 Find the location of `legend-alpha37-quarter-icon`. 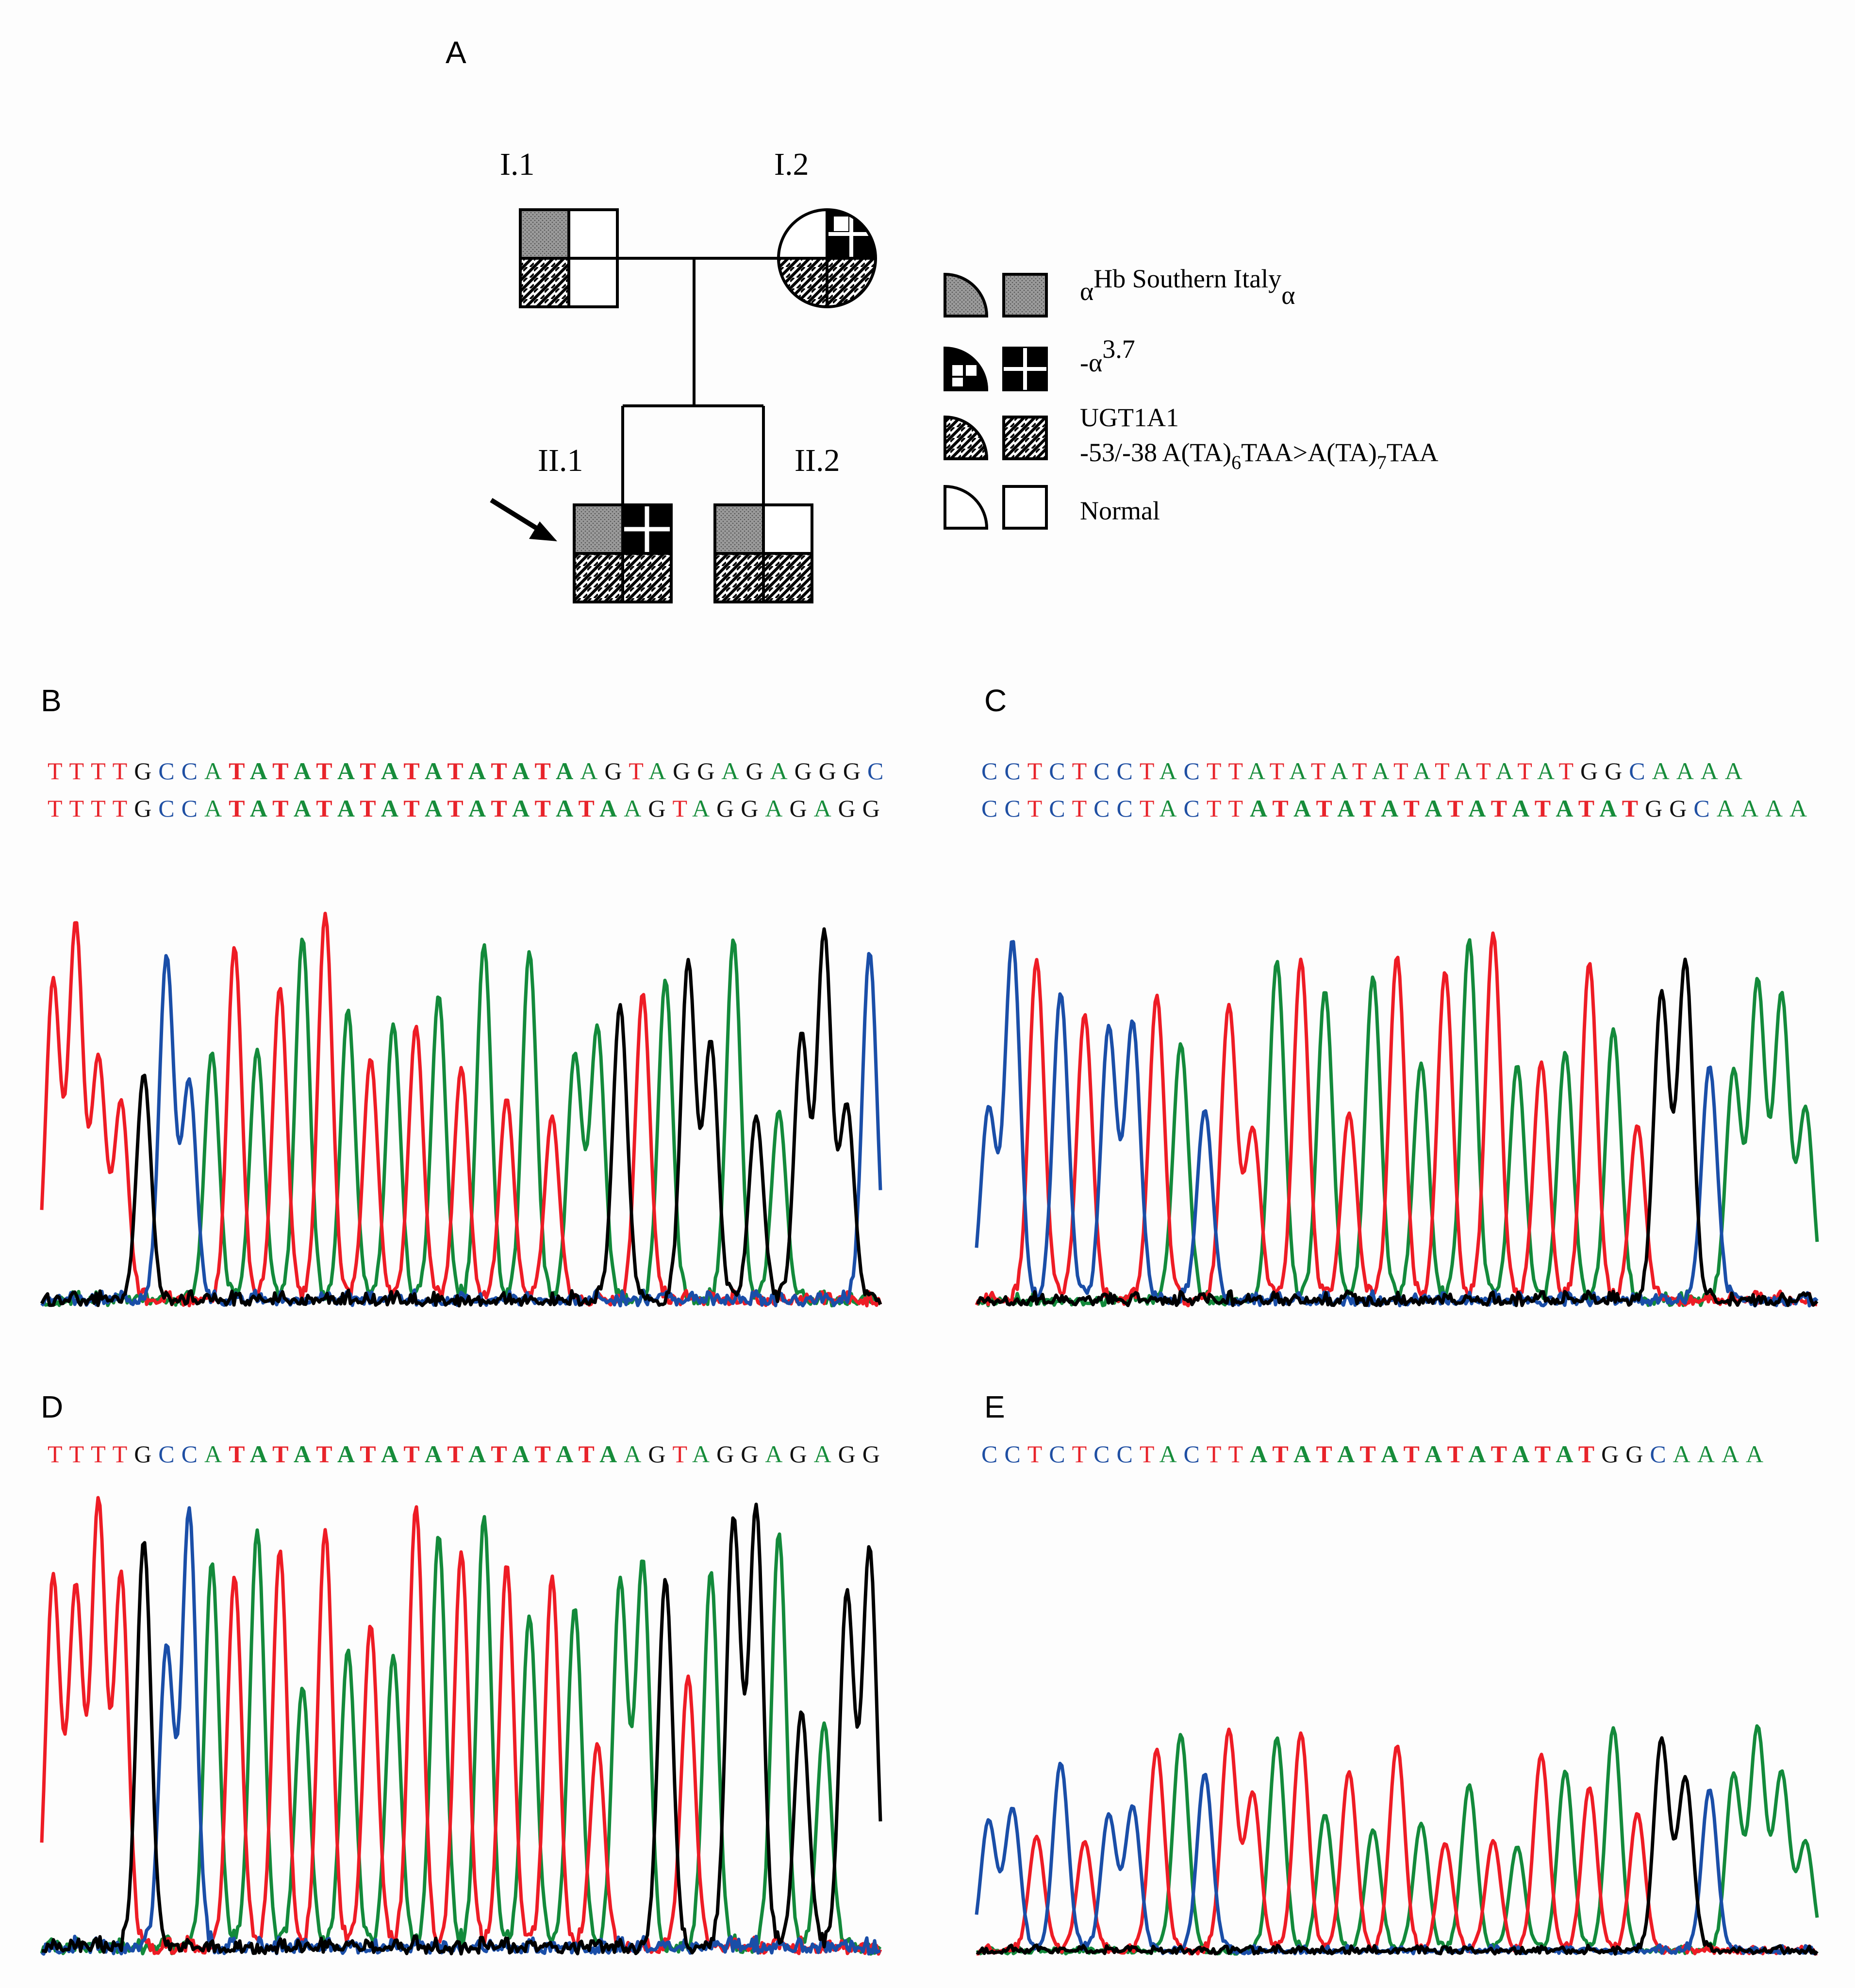

legend-alpha37-quarter-icon is located at coordinates (966, 368).